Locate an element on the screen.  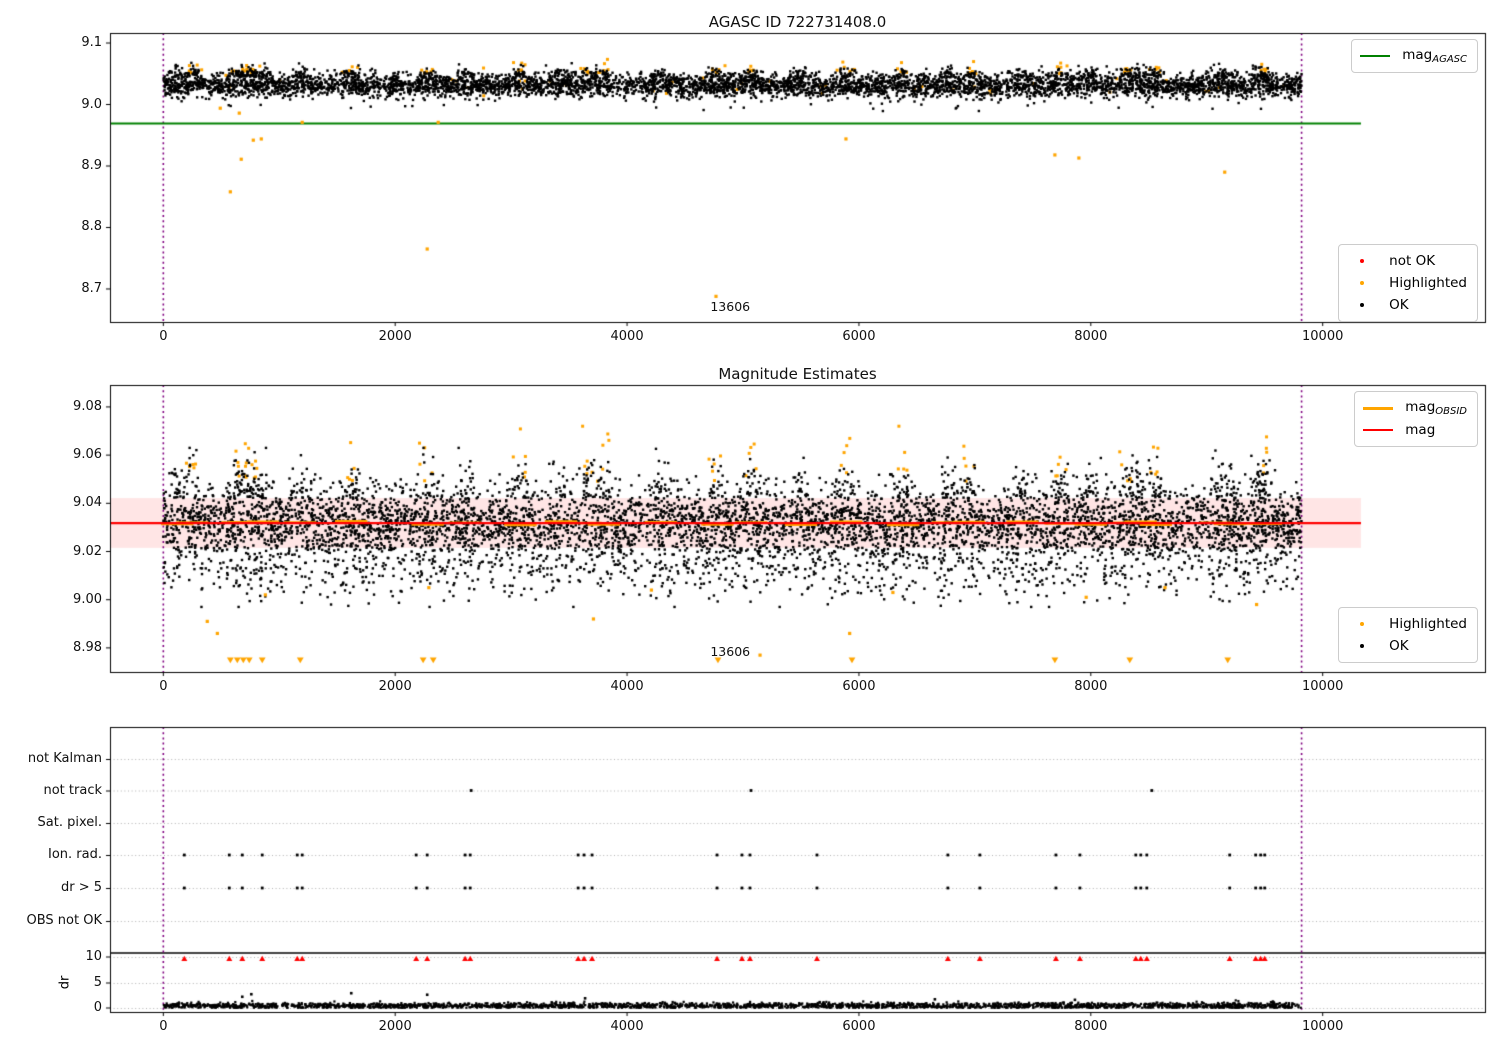
plot-agasc-title: AGASC ID 722731408.0 is located at coordinates (797, 22).